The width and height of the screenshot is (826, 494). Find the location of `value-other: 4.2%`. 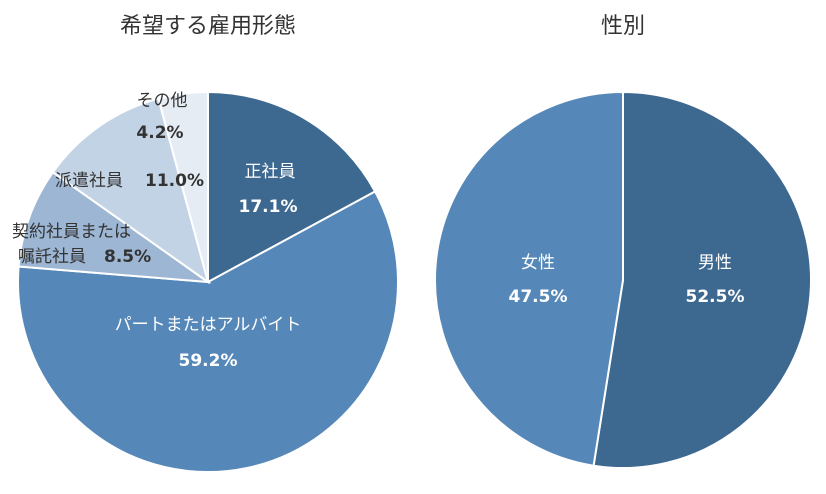

value-other: 4.2% is located at coordinates (159, 133).